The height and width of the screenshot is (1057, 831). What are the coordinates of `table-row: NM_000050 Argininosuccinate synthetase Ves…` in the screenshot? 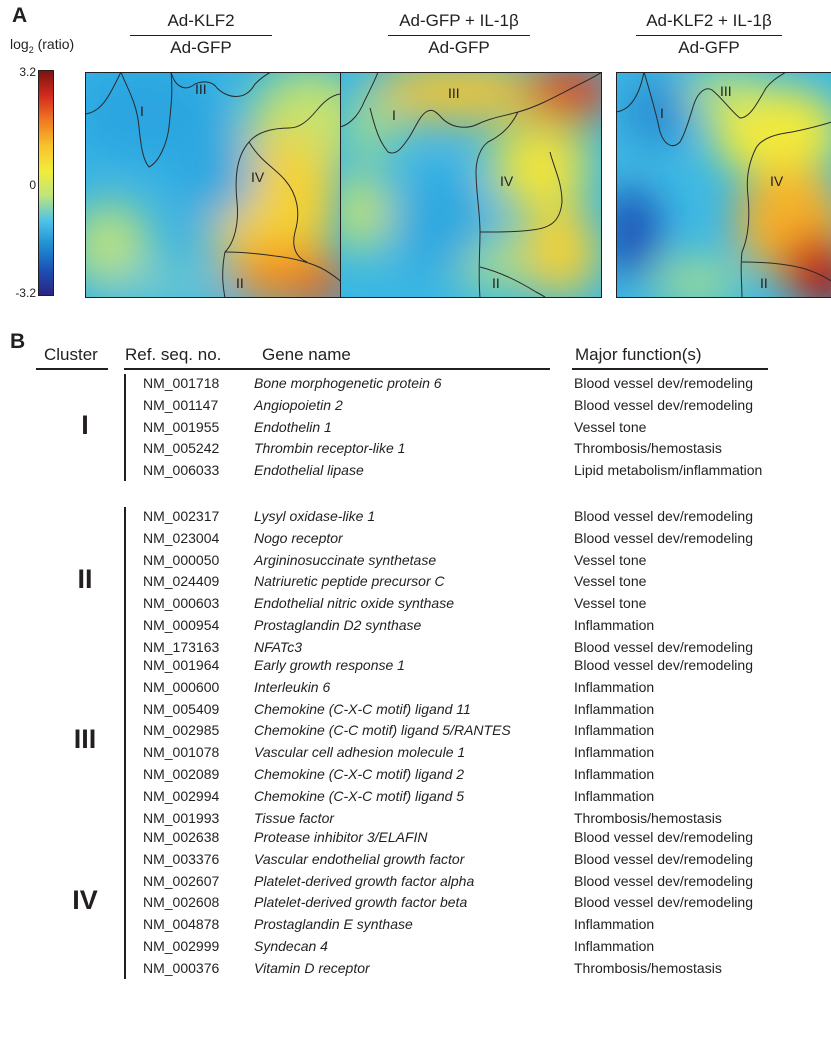 It's located at (415, 560).